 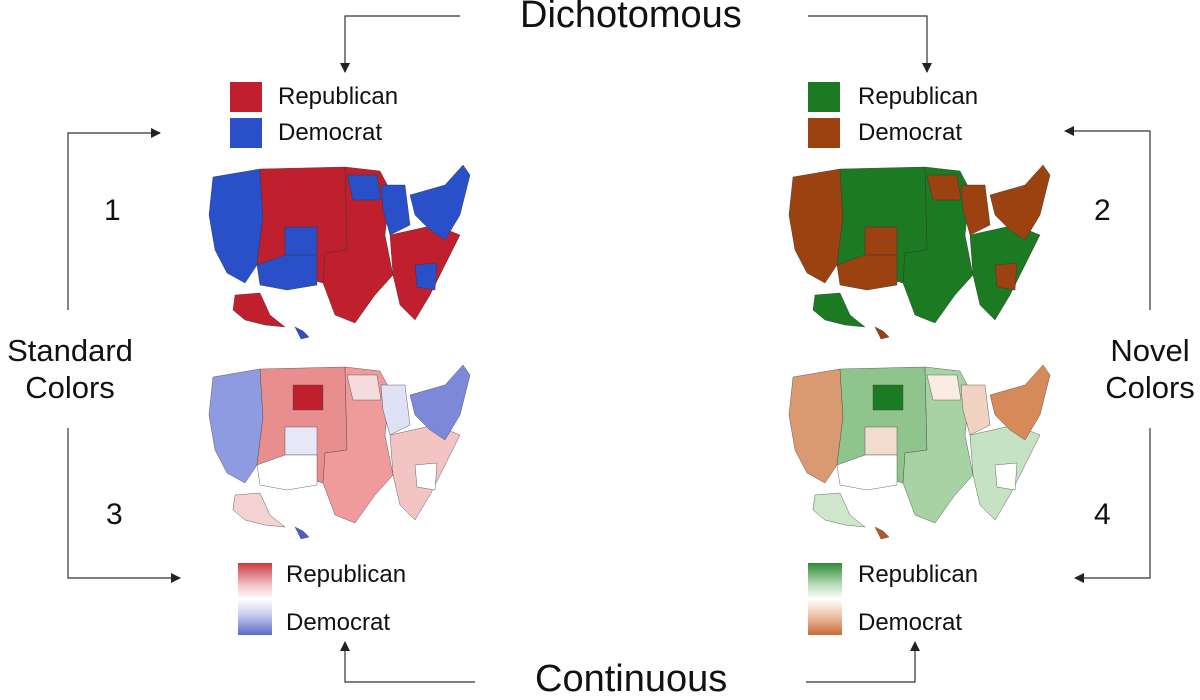 What do you see at coordinates (1112, 505) in the screenshot?
I see `arrow-right-bottom` at bounding box center [1112, 505].